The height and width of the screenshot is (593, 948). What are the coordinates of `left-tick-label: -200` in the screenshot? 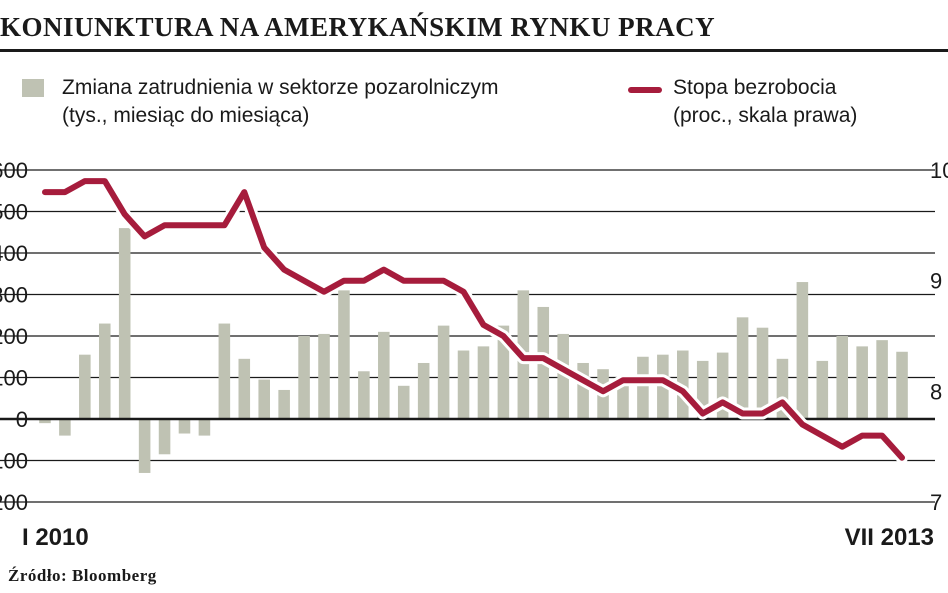 It's located at (14, 502).